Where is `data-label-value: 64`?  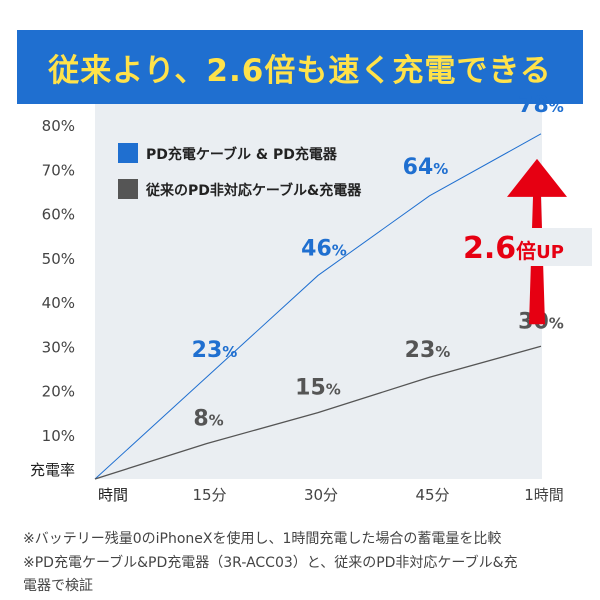
data-label-value: 64 is located at coordinates (418, 167).